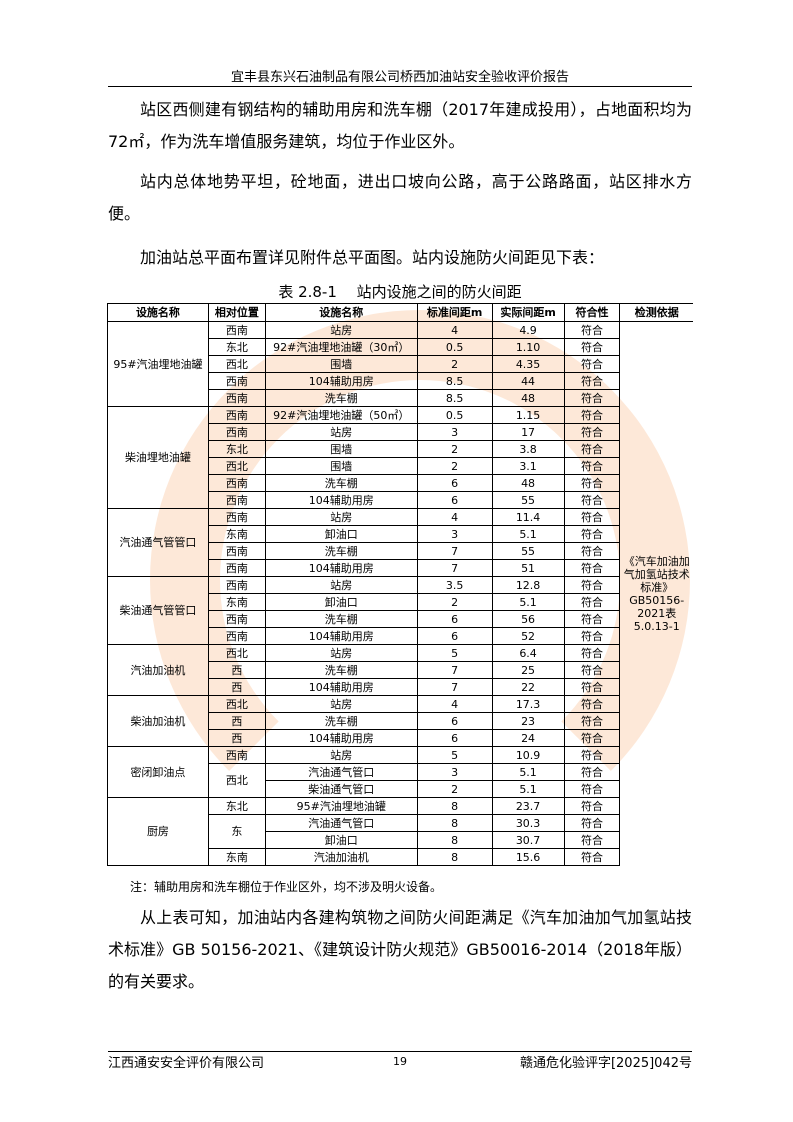 This screenshot has width=793, height=1122. What do you see at coordinates (592, 312) in the screenshot?
I see `column-header: 符合性` at bounding box center [592, 312].